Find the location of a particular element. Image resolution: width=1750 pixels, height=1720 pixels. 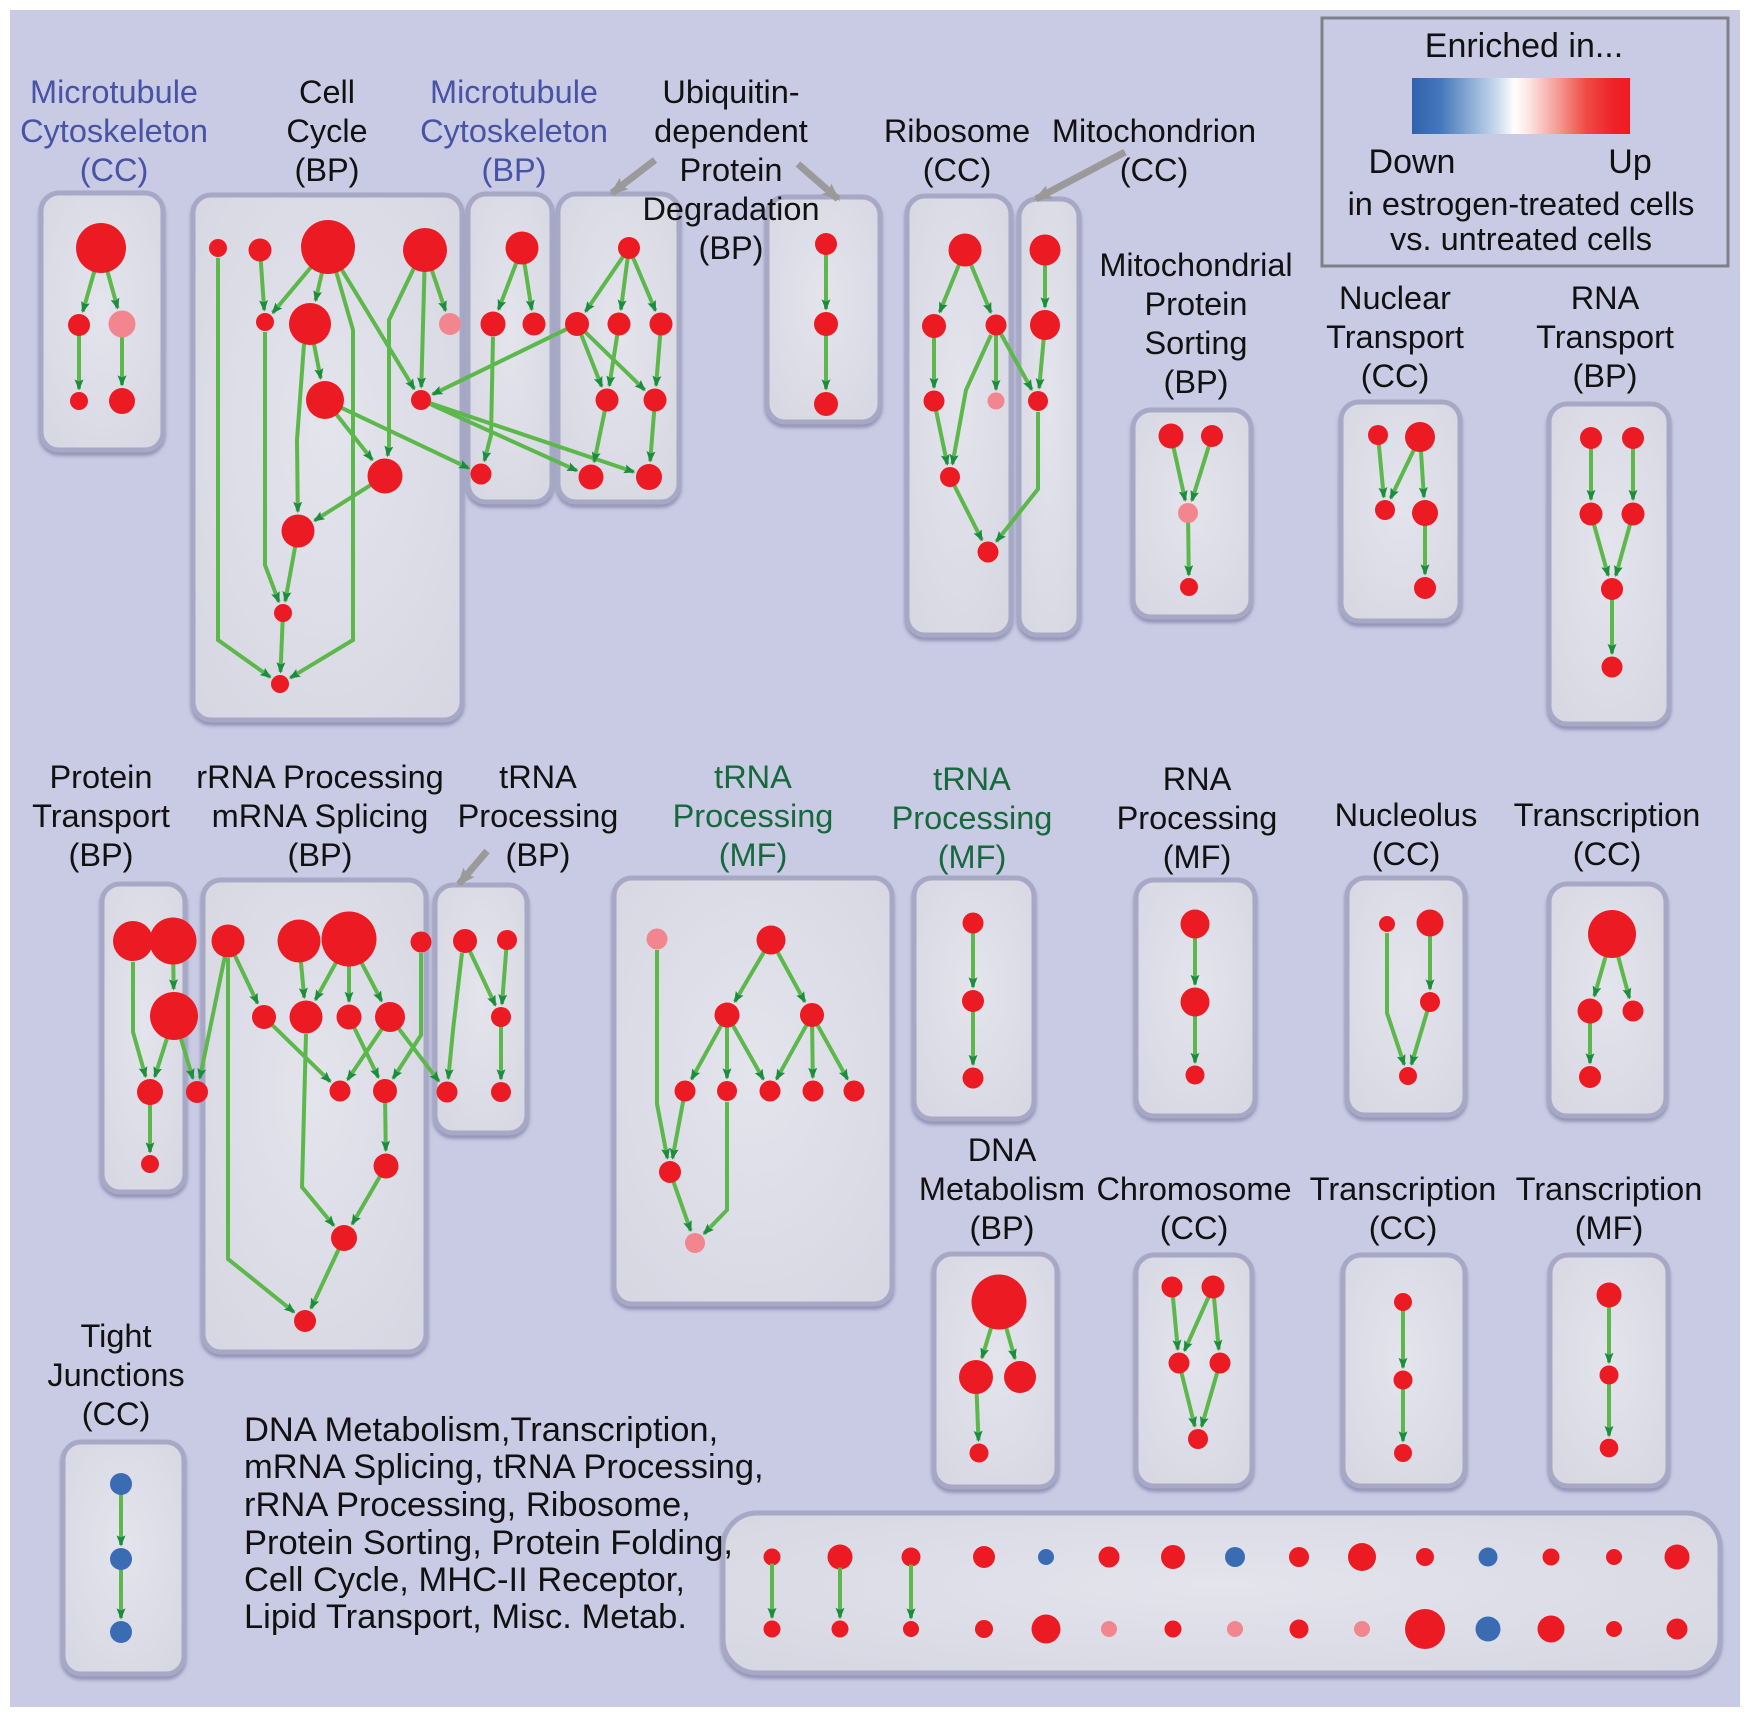

svg-text: Up is located at coordinates (1629, 162).